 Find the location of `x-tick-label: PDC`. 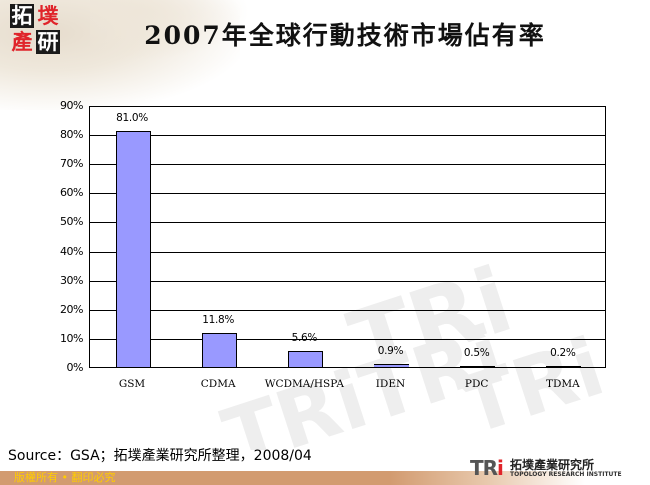

x-tick-label: PDC is located at coordinates (476, 384).